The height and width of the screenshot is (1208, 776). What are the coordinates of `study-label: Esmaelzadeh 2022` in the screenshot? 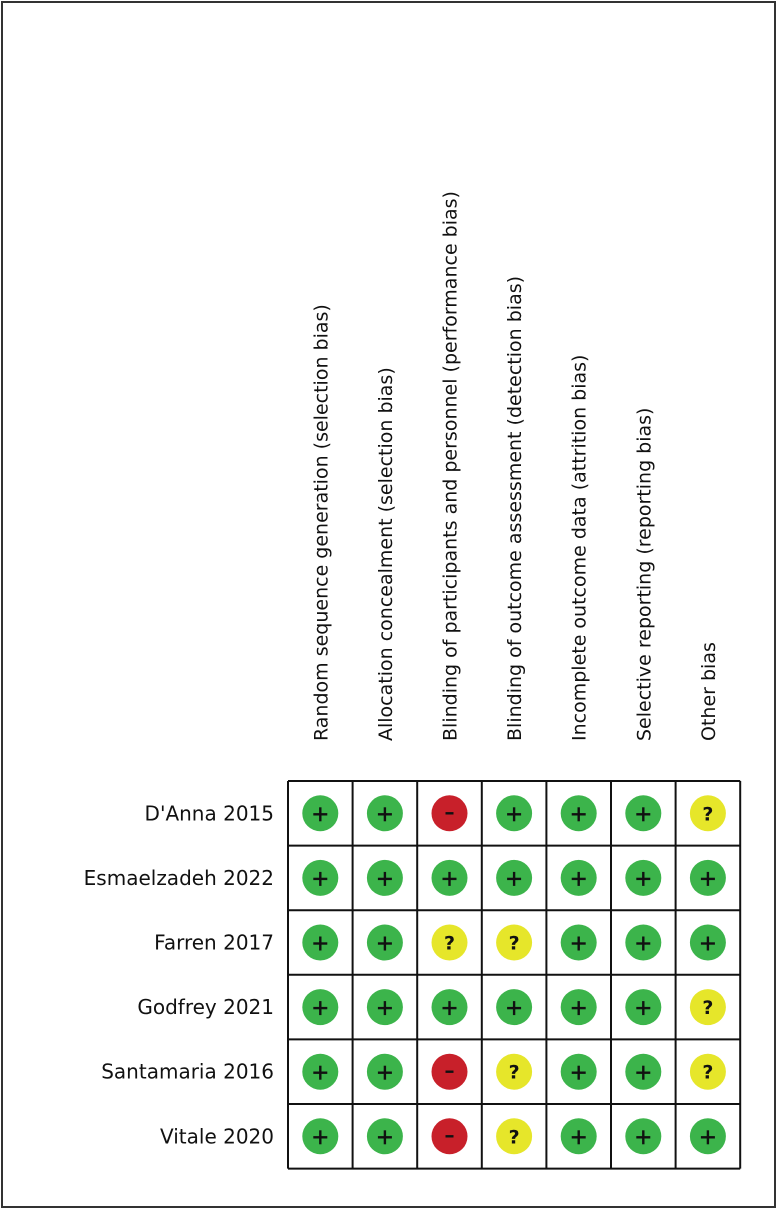 It's located at (179, 878).